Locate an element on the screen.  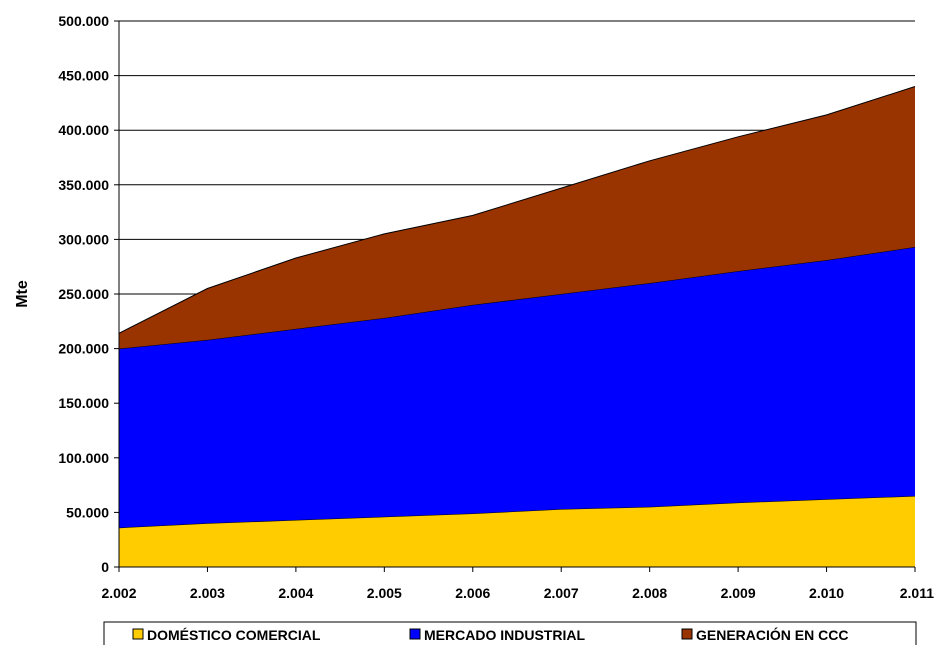
y-tick-label: 350.000 is located at coordinates (83, 185).